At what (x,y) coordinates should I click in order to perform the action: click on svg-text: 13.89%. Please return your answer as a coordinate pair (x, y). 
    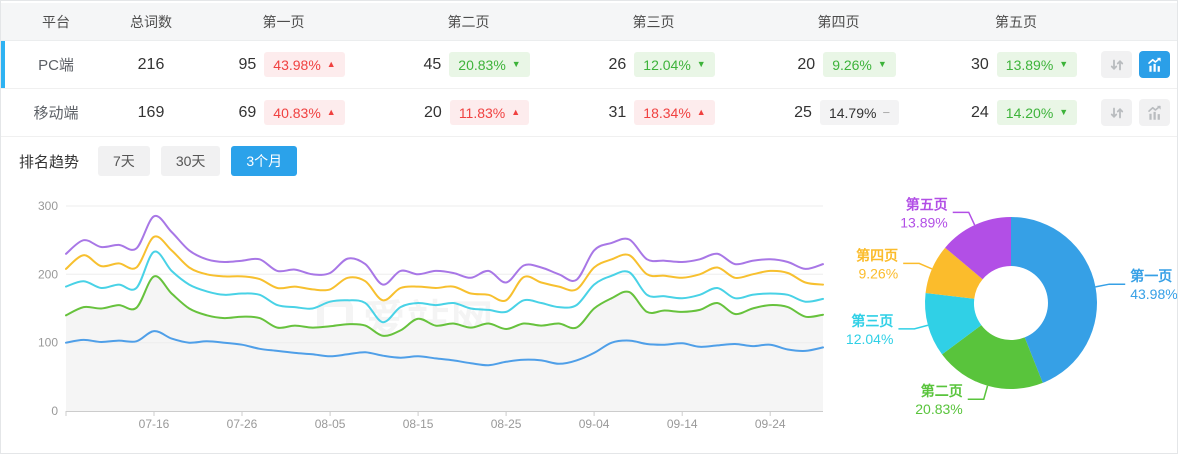
    Looking at the image, I should click on (923, 222).